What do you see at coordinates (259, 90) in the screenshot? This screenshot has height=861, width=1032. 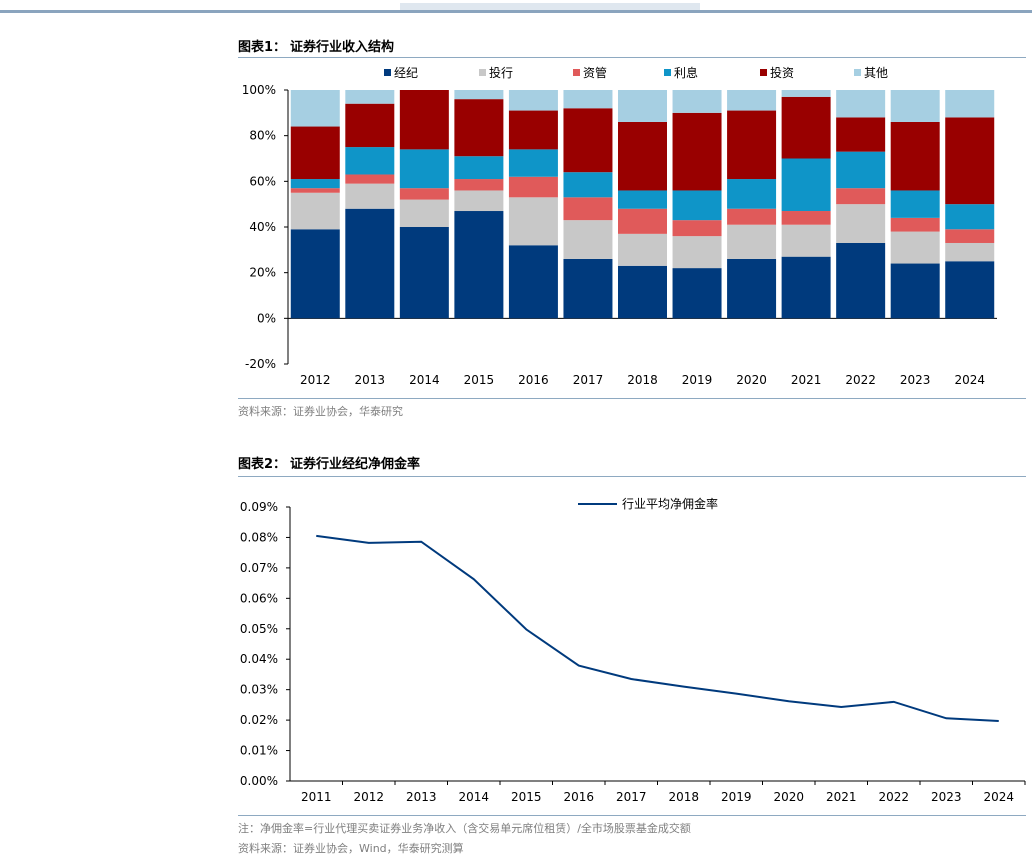 I see `y-tick-label: 100%` at bounding box center [259, 90].